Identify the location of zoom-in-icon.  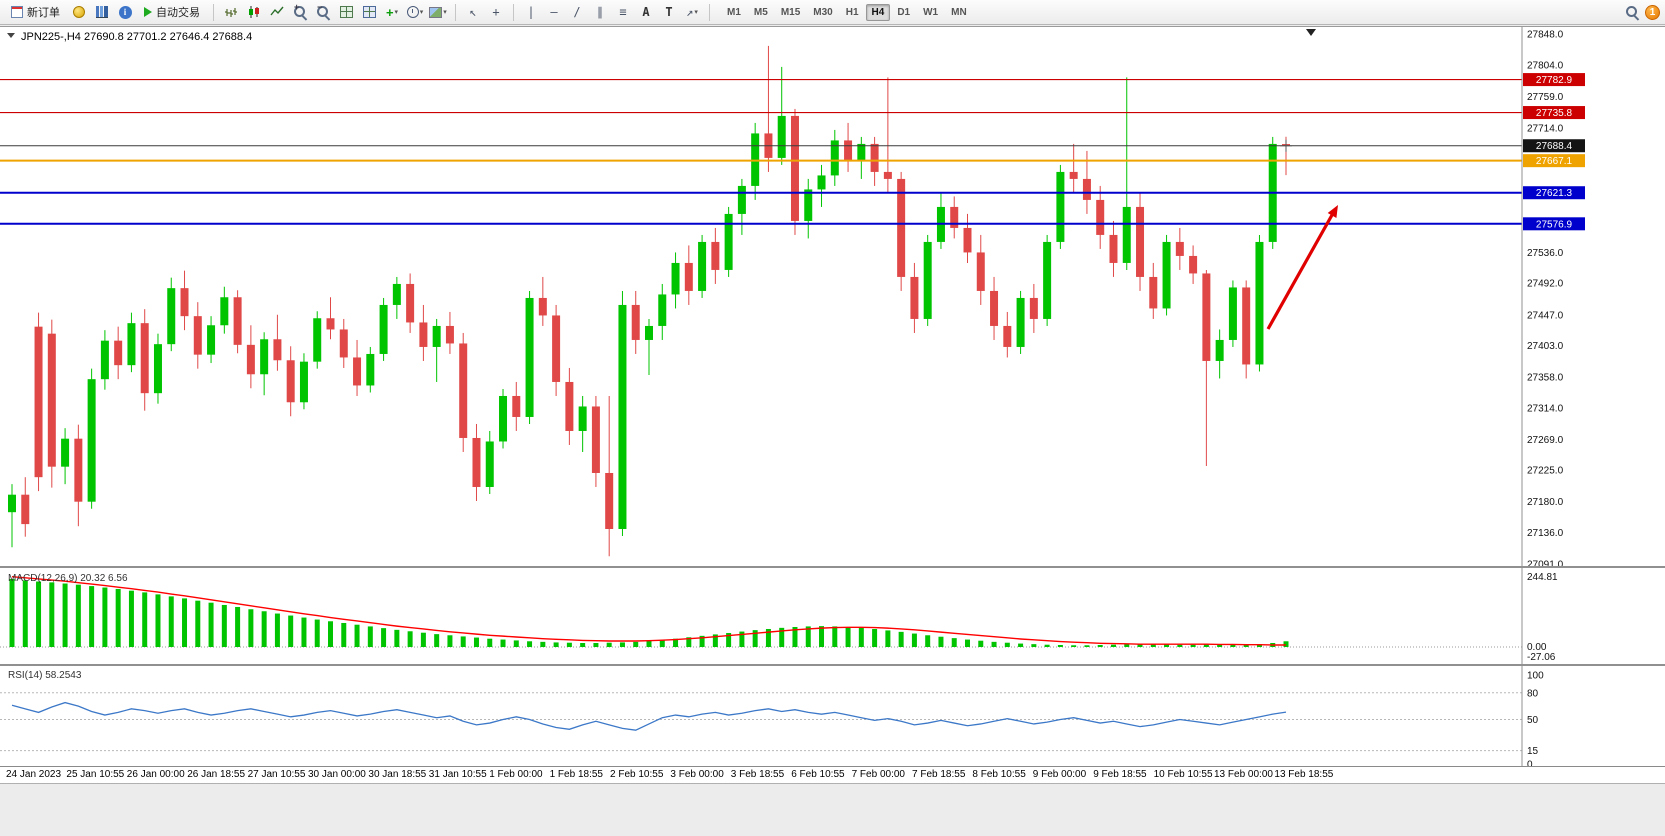
(300, 12).